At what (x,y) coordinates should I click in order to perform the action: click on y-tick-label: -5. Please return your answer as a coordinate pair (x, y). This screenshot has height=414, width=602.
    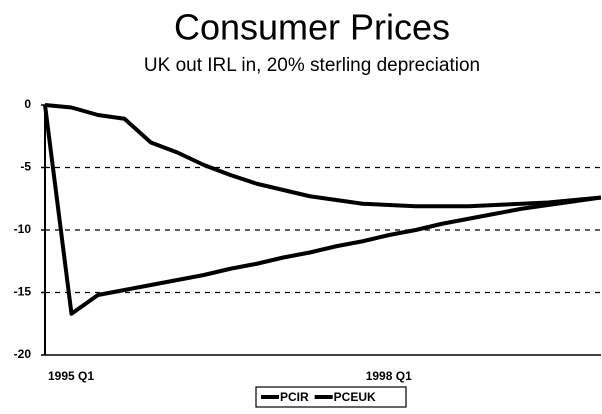
    Looking at the image, I should click on (25, 167).